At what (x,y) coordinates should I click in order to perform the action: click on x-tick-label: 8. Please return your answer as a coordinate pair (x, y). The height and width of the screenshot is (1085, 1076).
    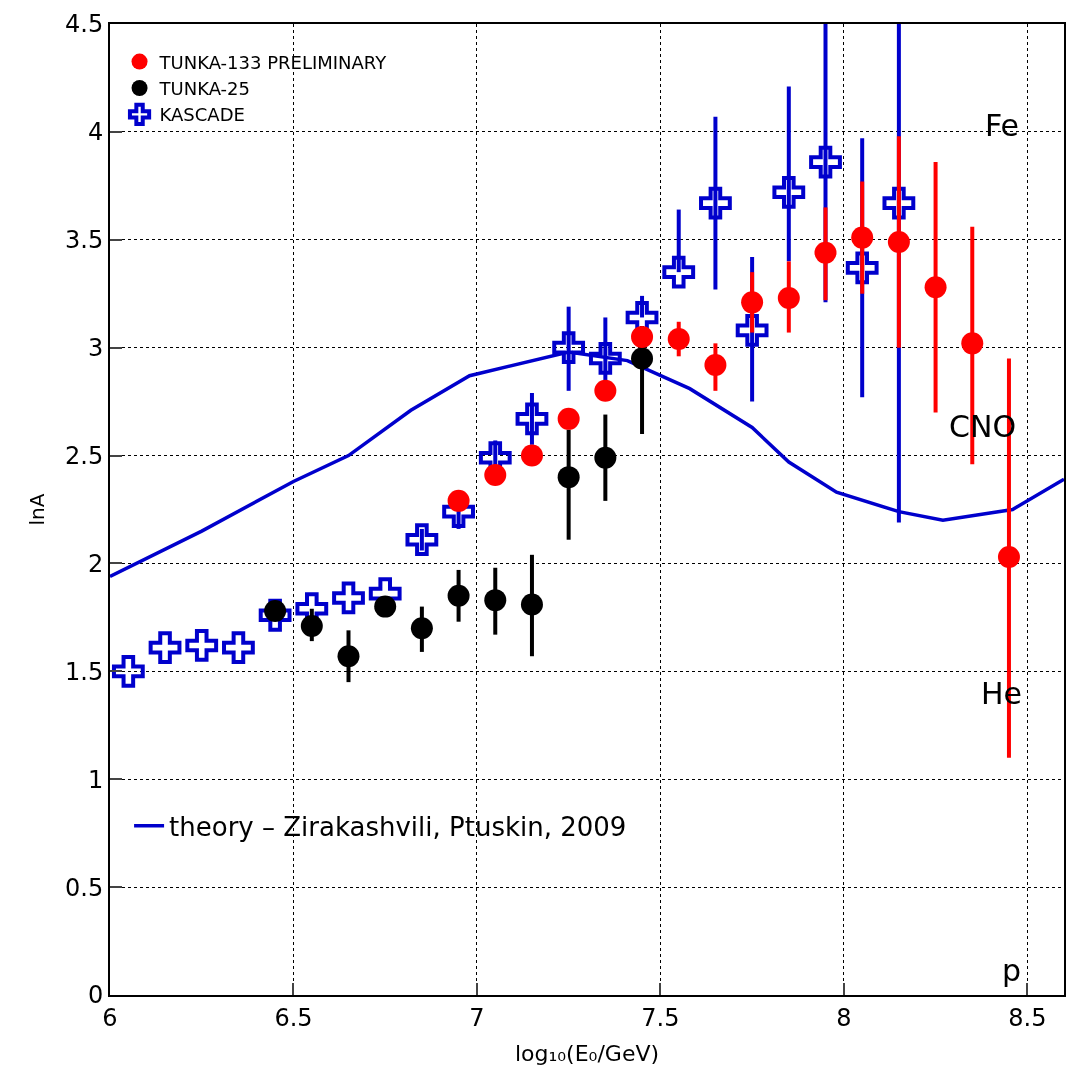
    Looking at the image, I should click on (844, 1017).